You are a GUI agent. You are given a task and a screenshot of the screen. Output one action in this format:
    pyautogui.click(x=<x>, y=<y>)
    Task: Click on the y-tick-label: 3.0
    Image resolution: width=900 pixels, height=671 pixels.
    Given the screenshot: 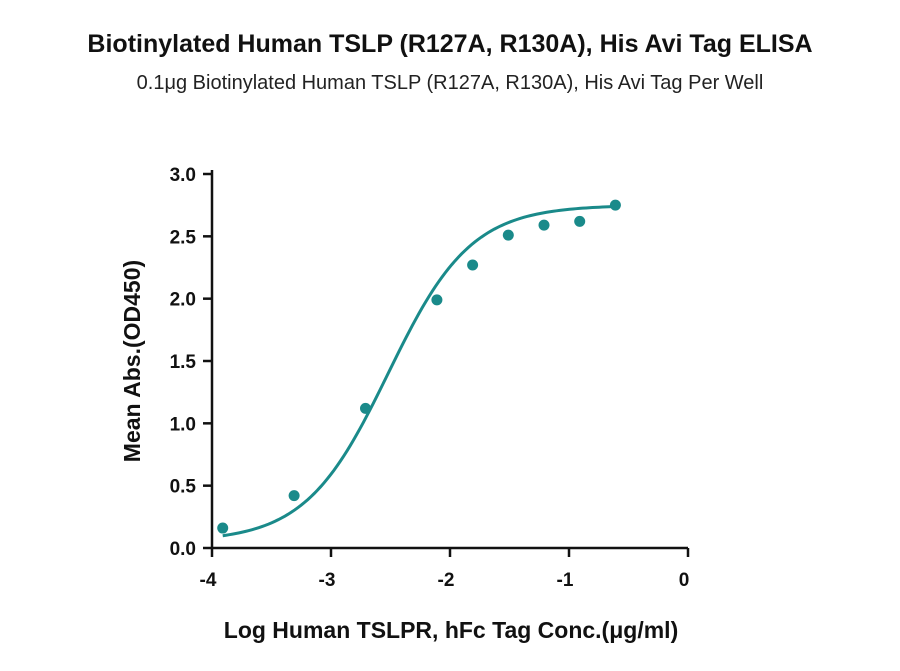 What is the action you would take?
    pyautogui.click(x=183, y=175)
    